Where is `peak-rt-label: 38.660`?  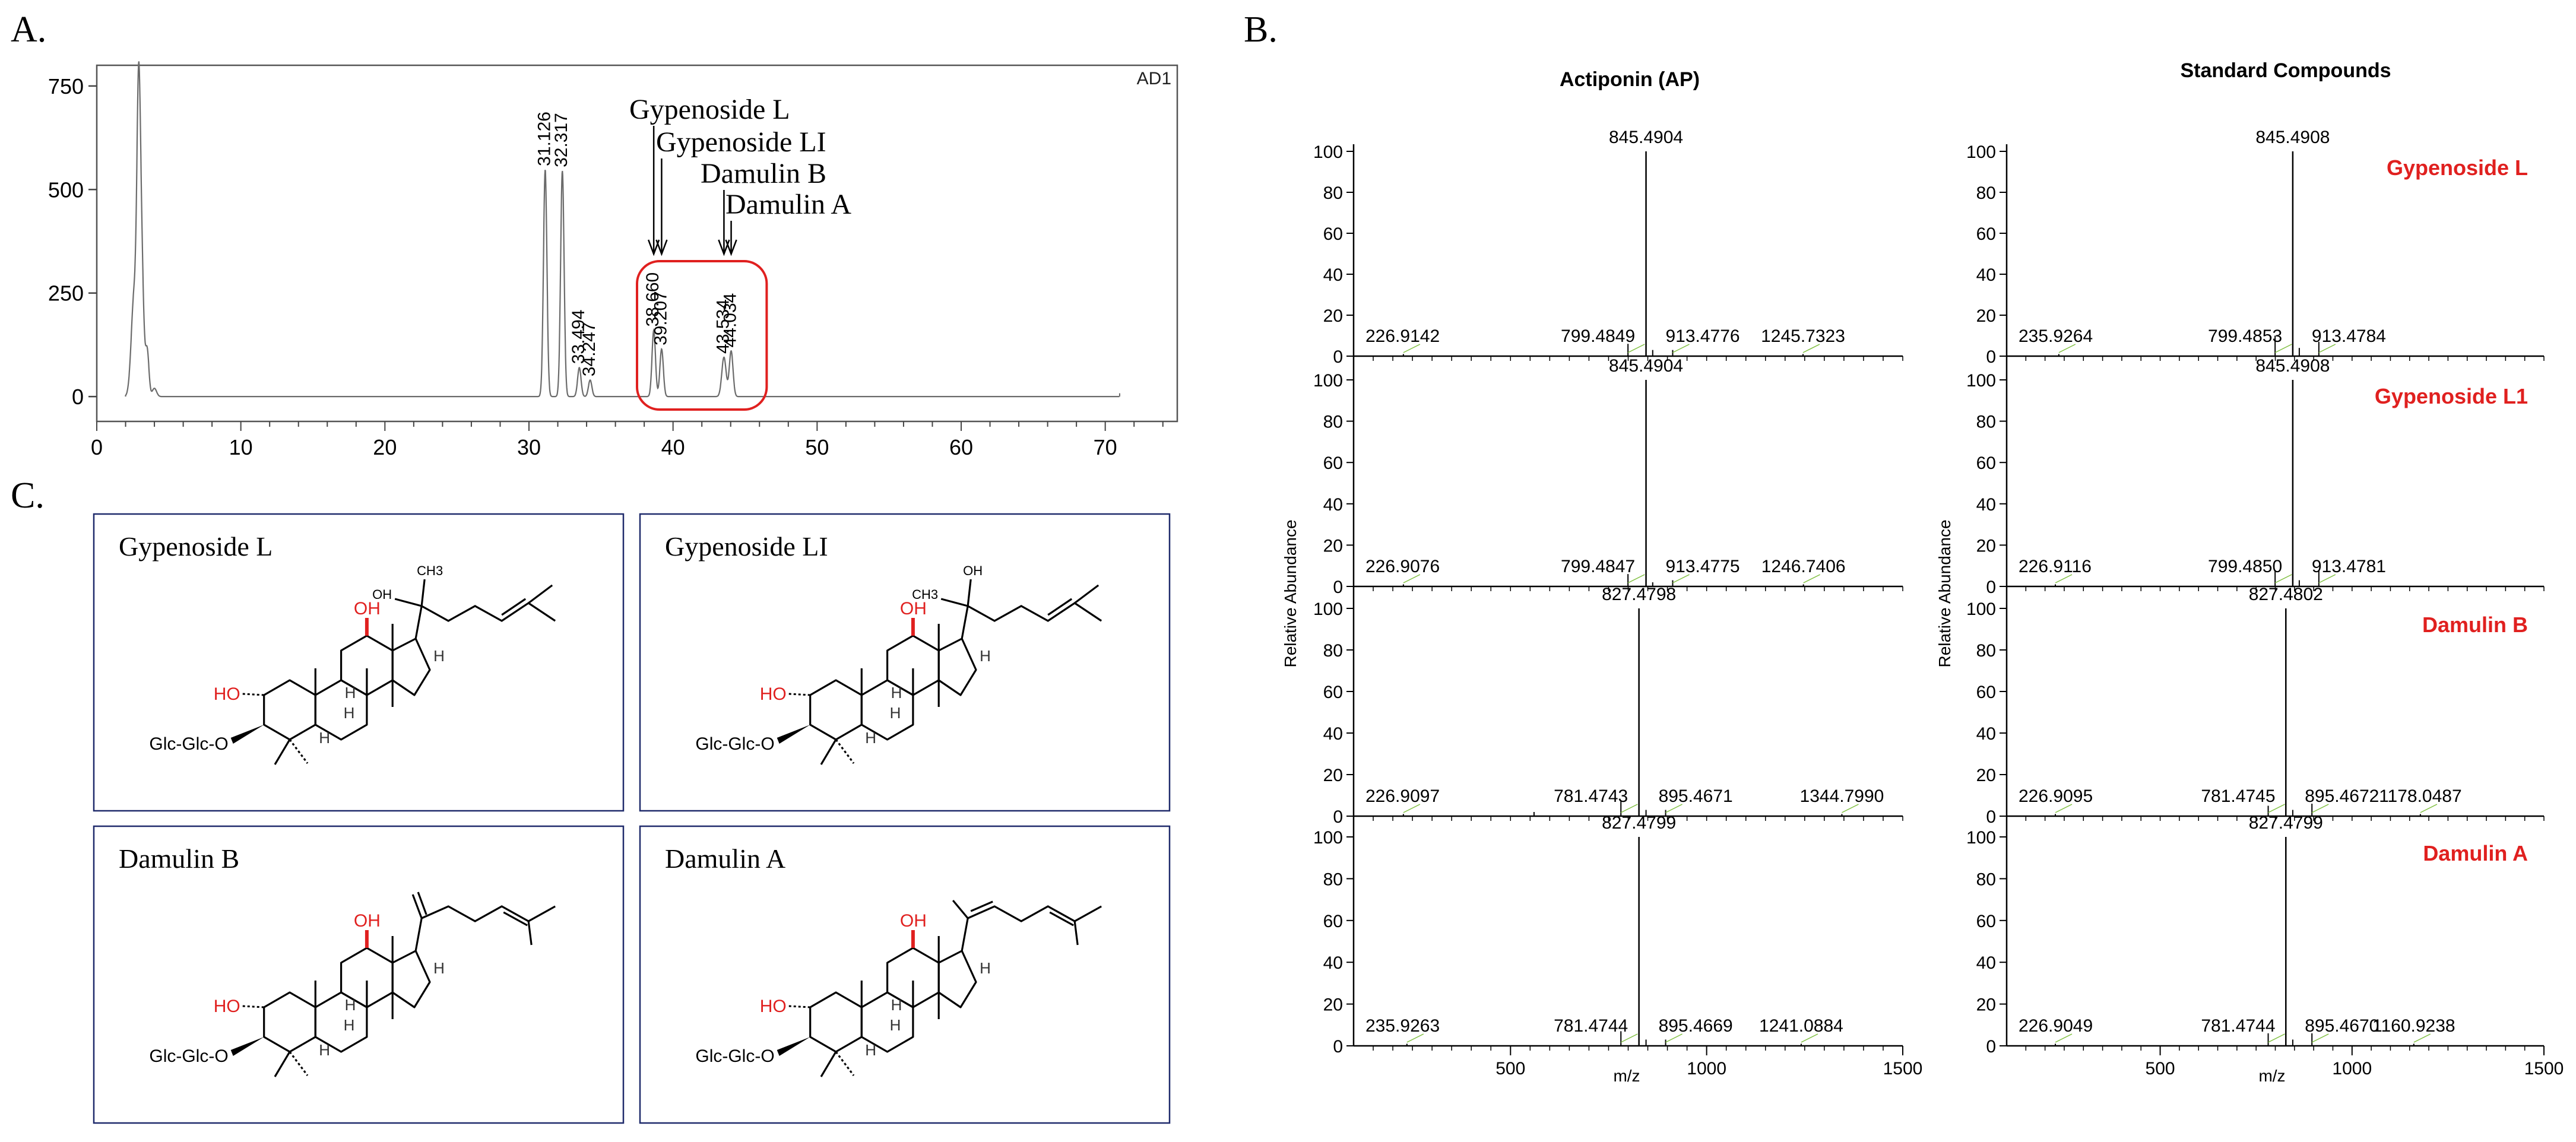 peak-rt-label: 38.660 is located at coordinates (653, 299).